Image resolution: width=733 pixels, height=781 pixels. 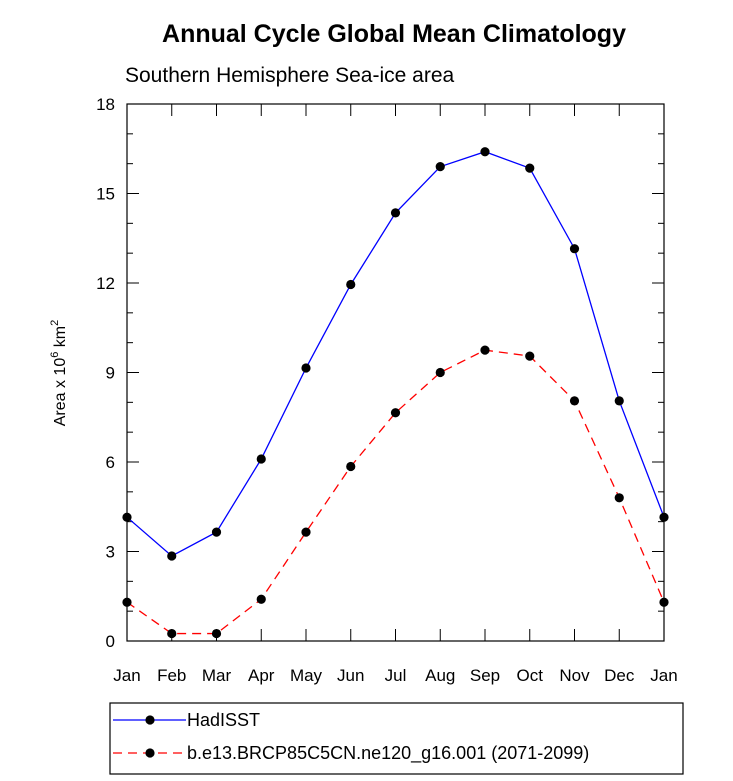 What do you see at coordinates (59, 373) in the screenshot?
I see `y-axis-label: Area x 106 km2` at bounding box center [59, 373].